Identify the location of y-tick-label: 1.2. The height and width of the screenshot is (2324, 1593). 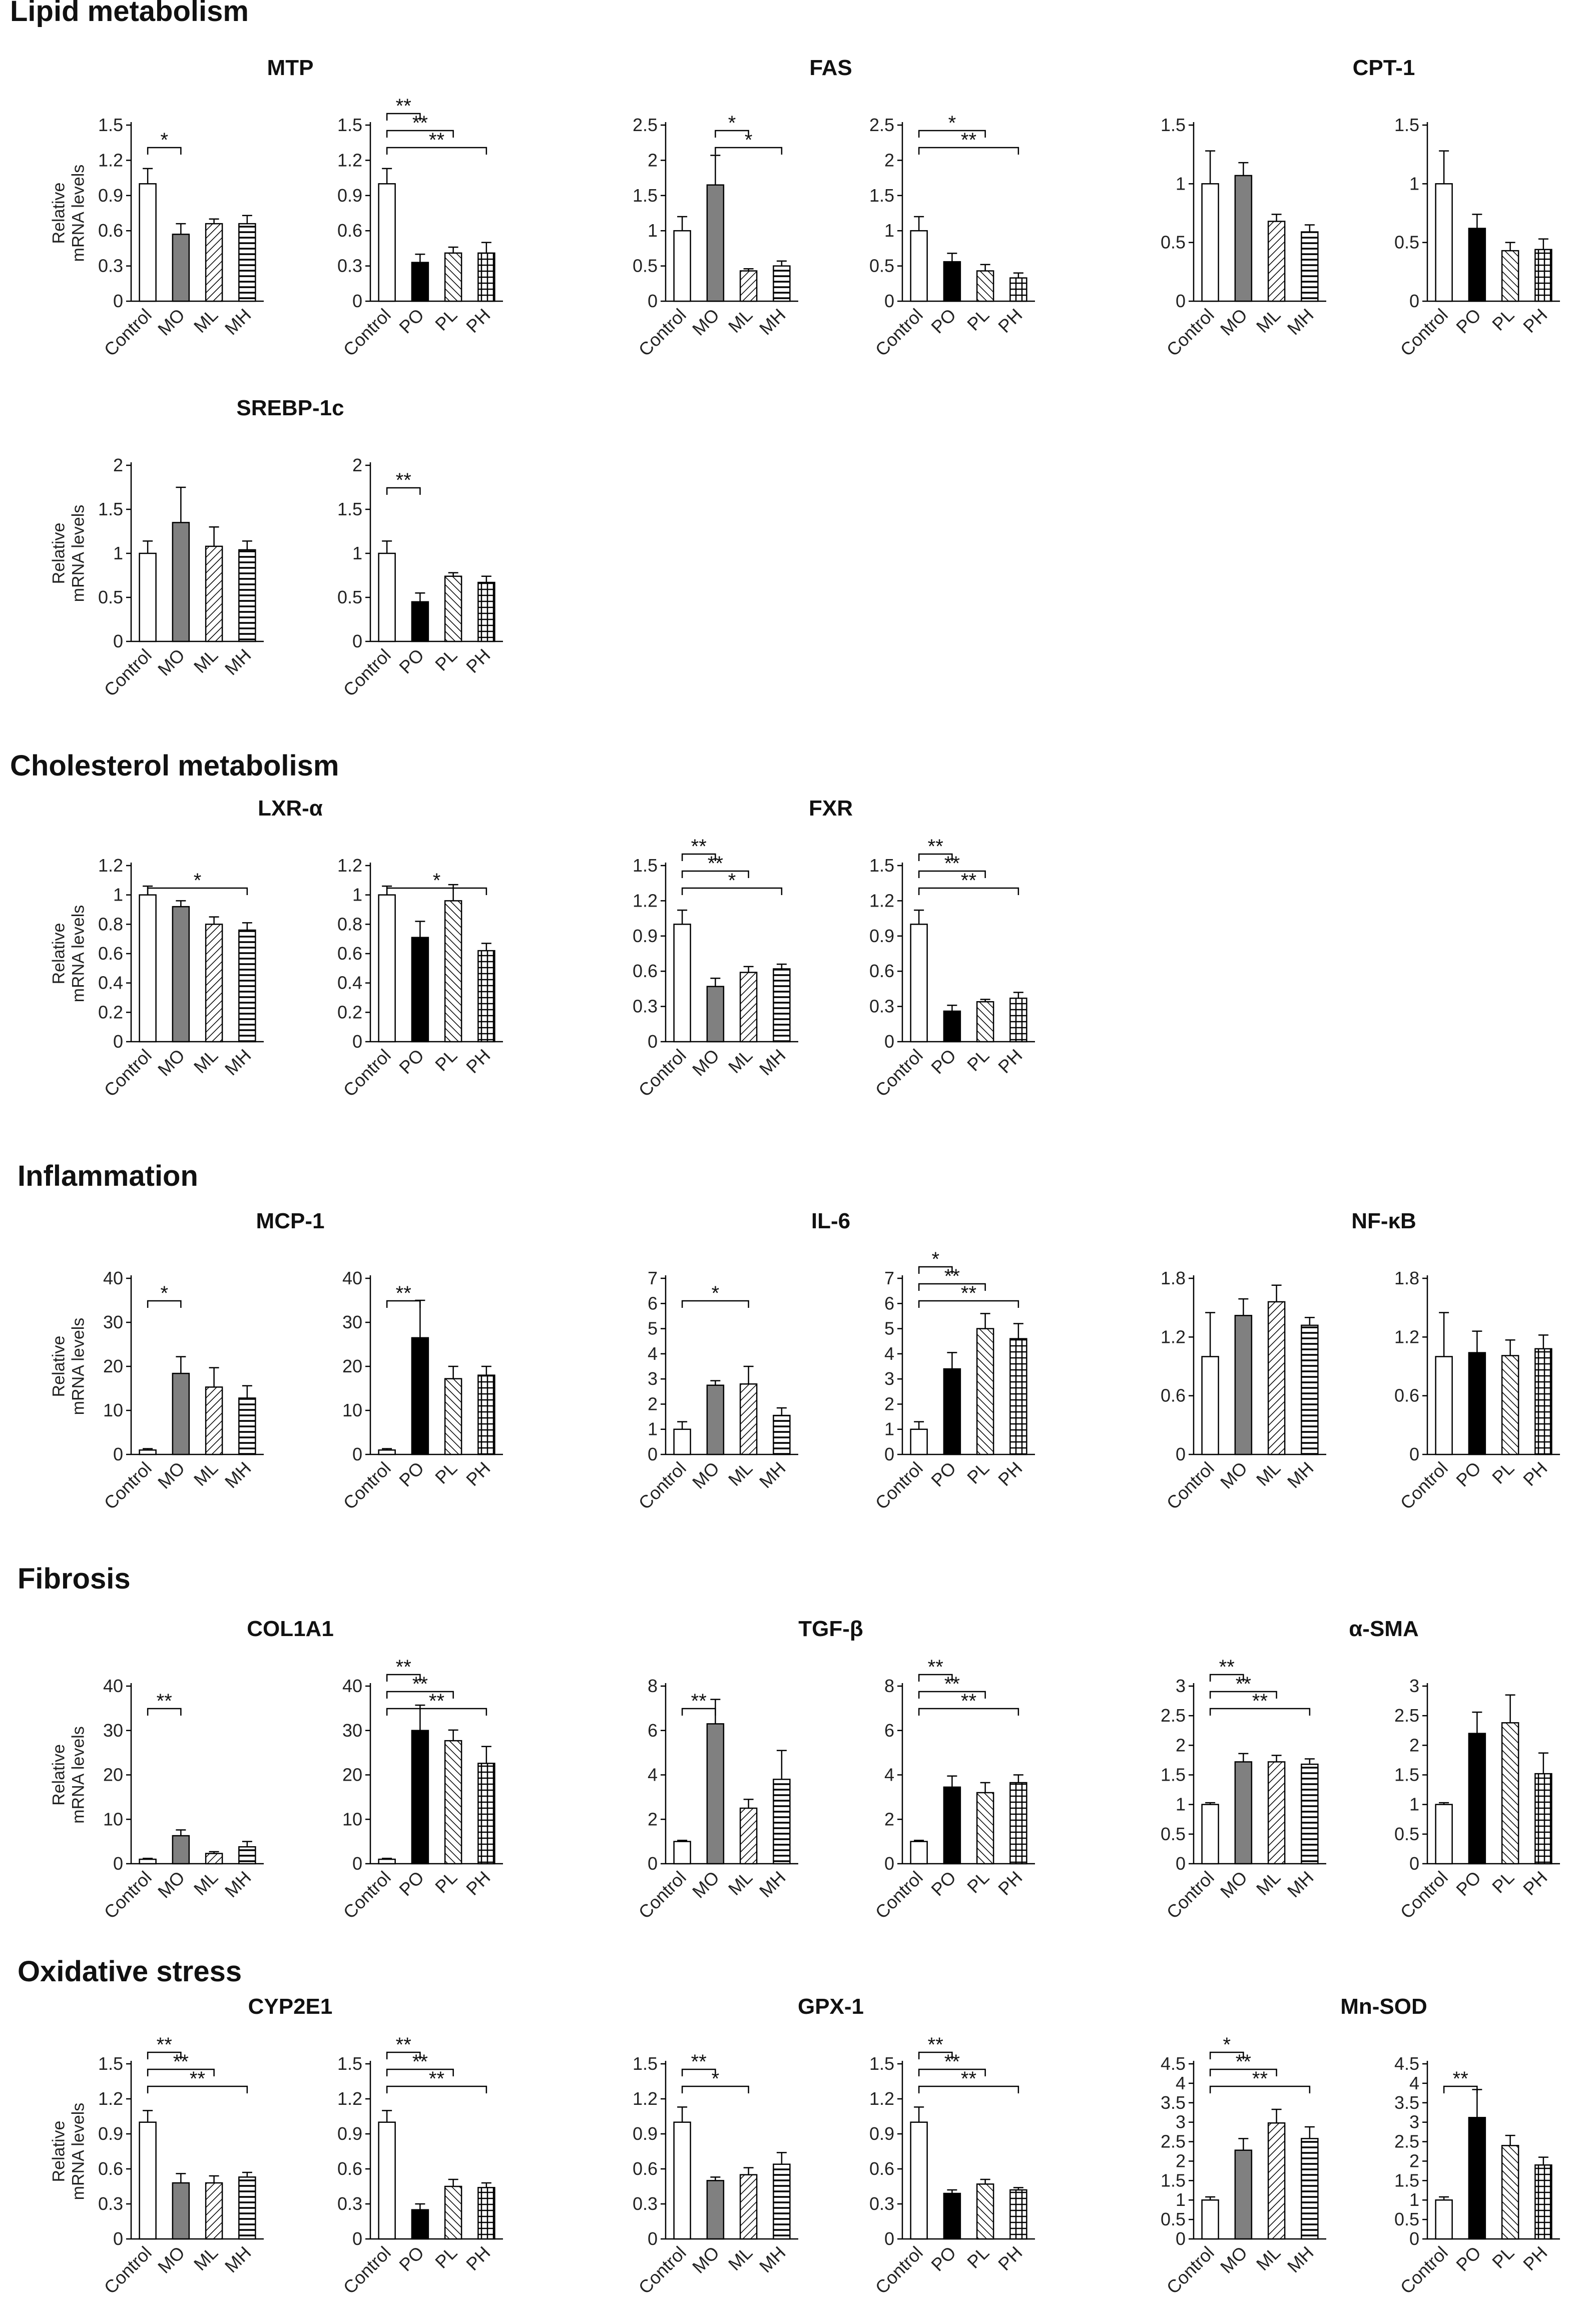
(349, 2098).